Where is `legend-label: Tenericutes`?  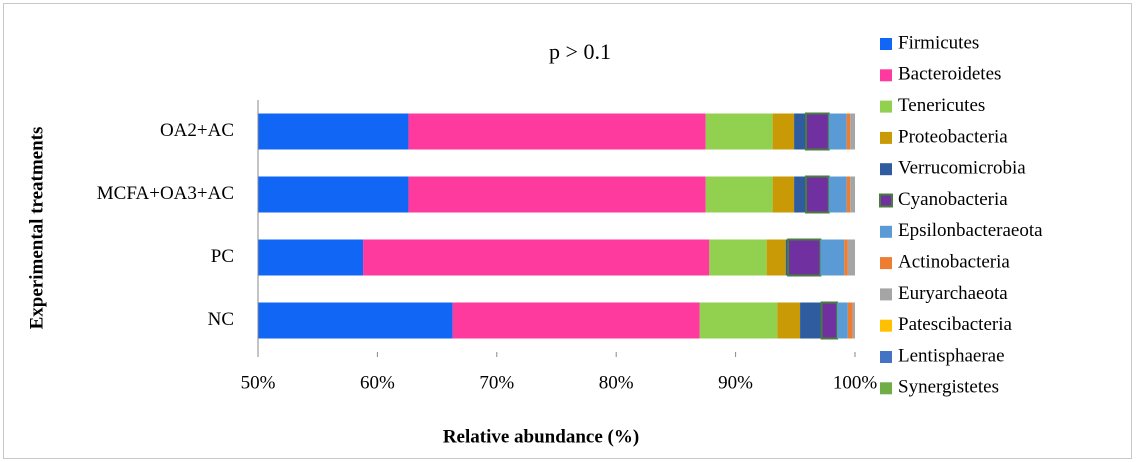 legend-label: Tenericutes is located at coordinates (941, 105).